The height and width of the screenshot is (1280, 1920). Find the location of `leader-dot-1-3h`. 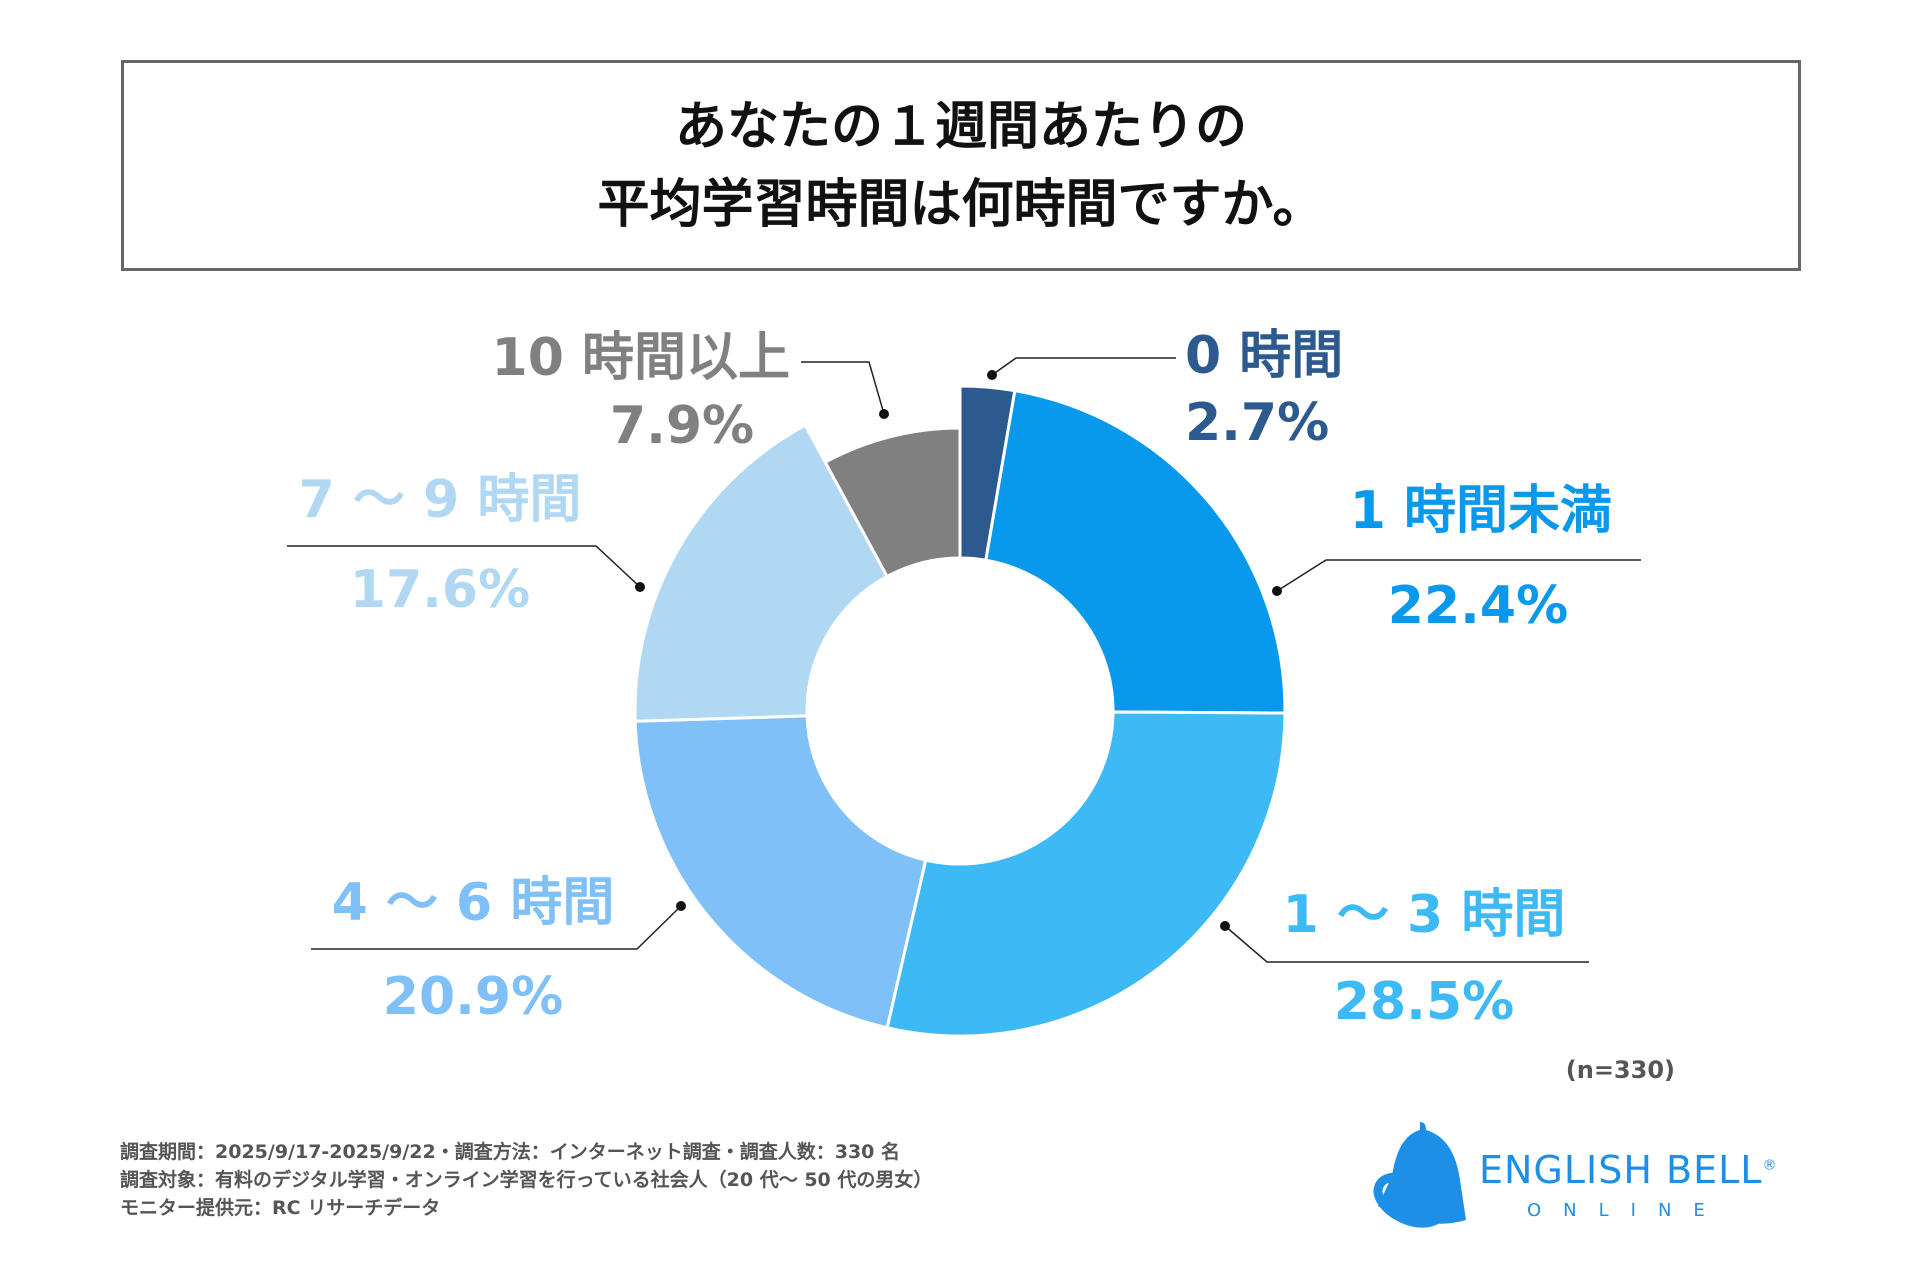

leader-dot-1-3h is located at coordinates (1225, 926).